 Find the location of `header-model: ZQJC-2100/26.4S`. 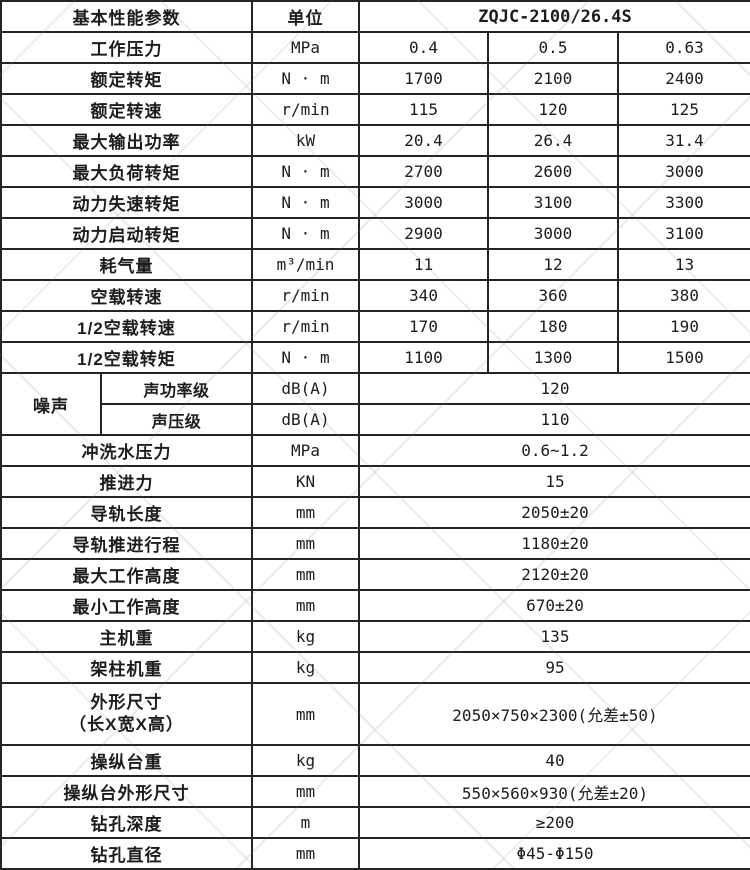

header-model: ZQJC-2100/26.4S is located at coordinates (554, 16).